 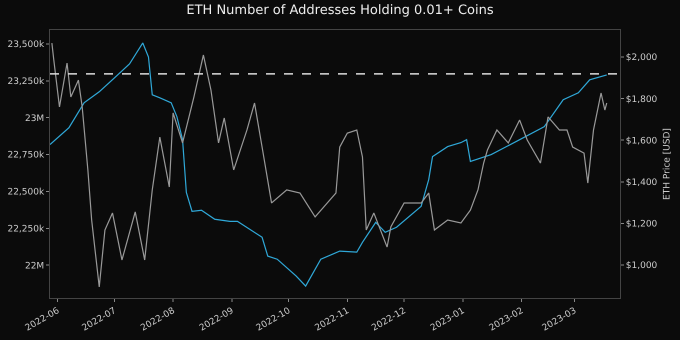 I want to click on y2-tick-label: $1,600, so click(x=642, y=141).